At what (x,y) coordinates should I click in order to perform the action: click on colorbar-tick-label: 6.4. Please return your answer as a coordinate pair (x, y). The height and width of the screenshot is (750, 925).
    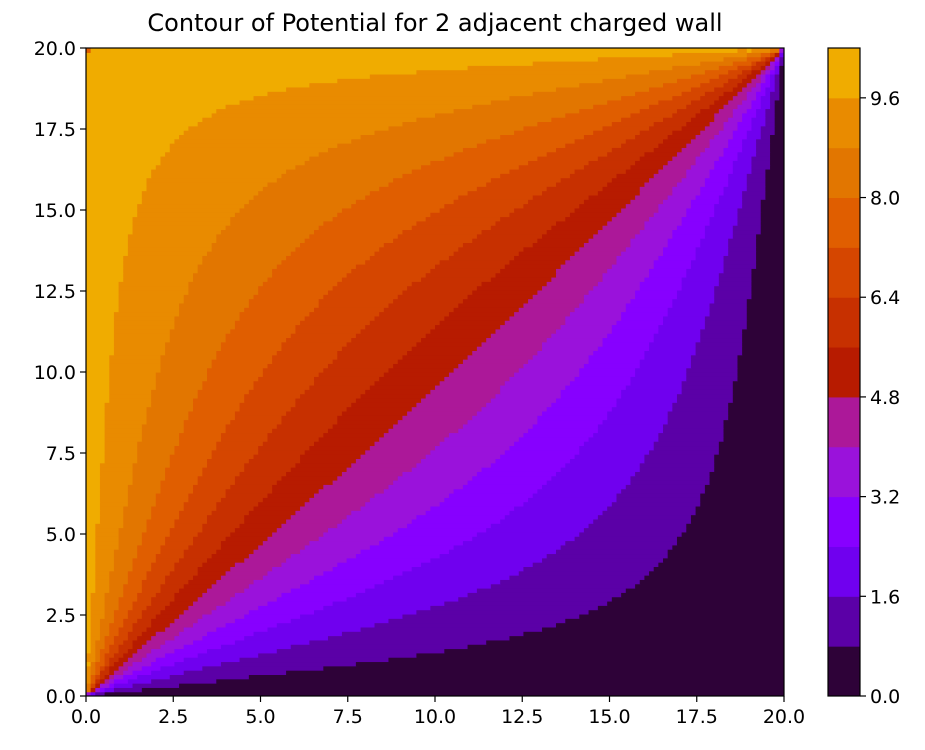
    Looking at the image, I should click on (885, 298).